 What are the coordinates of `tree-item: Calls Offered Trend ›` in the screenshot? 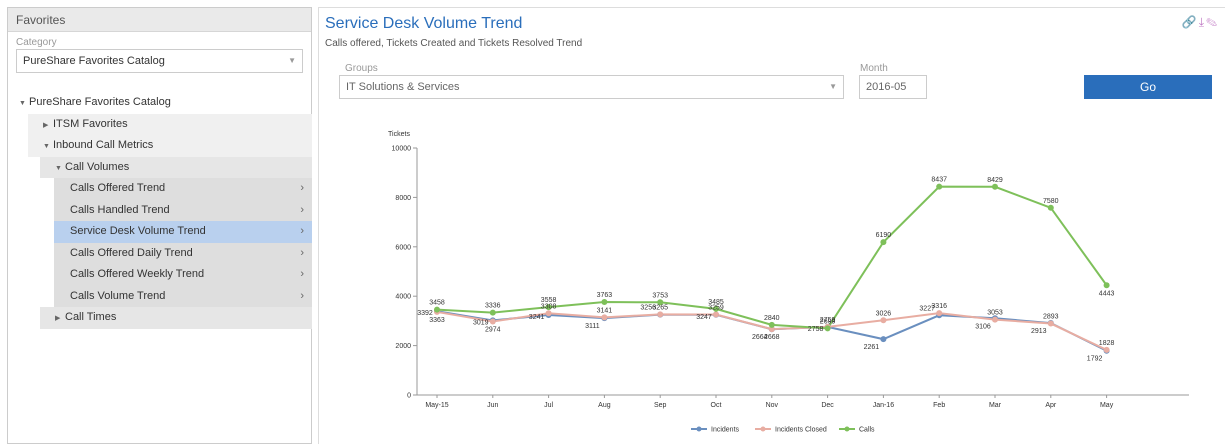 It's located at (183, 189).